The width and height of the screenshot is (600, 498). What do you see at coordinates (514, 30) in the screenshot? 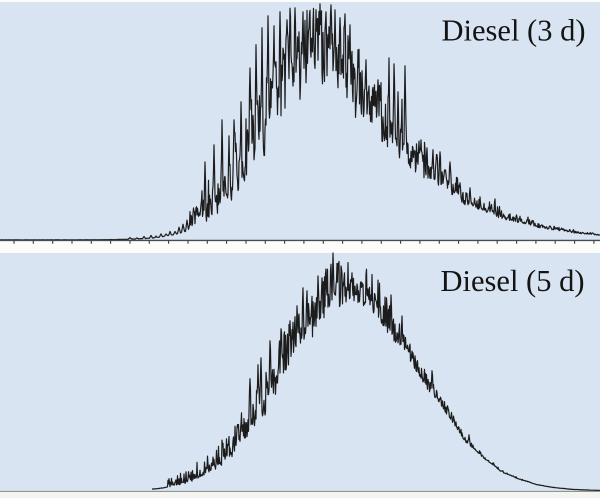
I see `svg-text: Diesel (3 d)` at bounding box center [514, 30].